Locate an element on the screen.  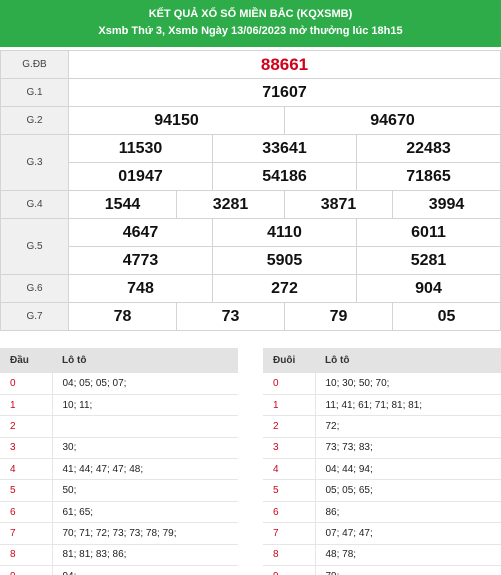
prize-number: 4110 is located at coordinates (284, 232).